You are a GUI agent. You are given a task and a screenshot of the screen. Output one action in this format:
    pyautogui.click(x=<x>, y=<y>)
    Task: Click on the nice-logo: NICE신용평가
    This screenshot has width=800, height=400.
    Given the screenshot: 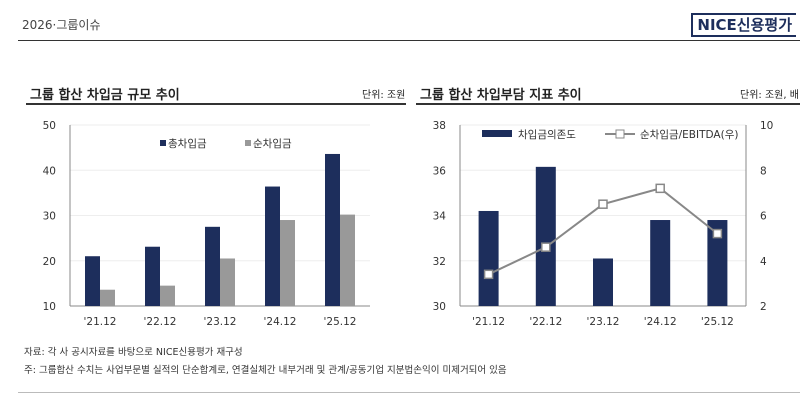 What is the action you would take?
    pyautogui.click(x=743, y=25)
    